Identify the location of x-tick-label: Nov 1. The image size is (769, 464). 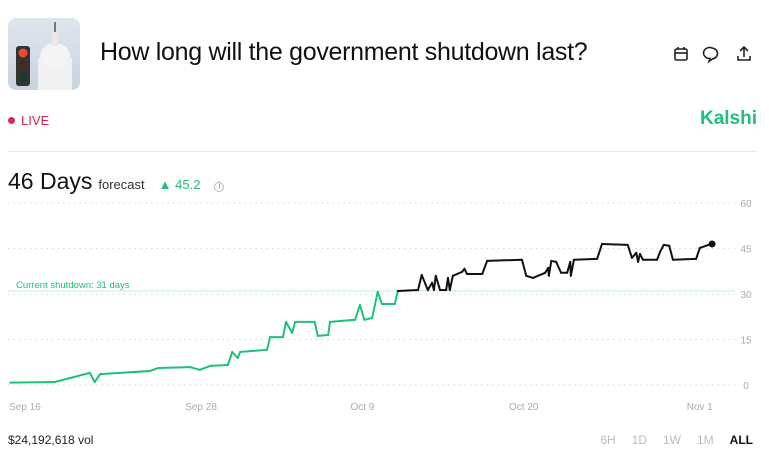
(700, 407).